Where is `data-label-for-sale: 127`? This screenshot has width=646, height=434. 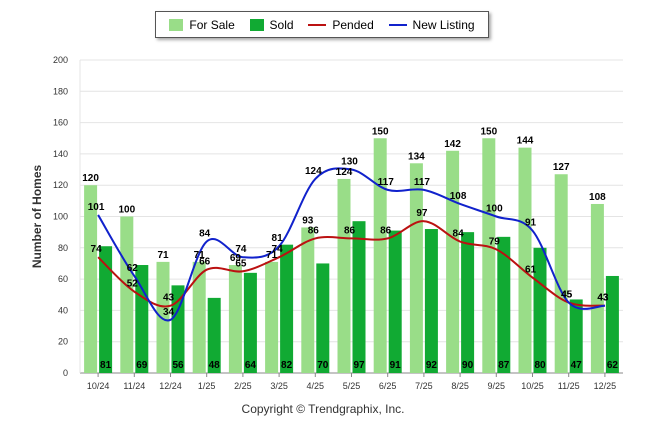 data-label-for-sale: 127 is located at coordinates (561, 167).